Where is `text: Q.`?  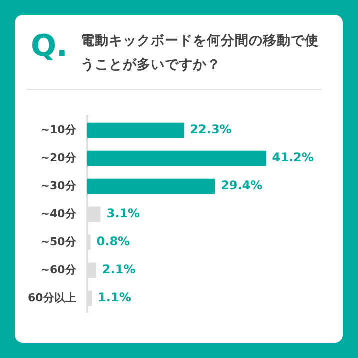
text: Q. is located at coordinates (49, 46).